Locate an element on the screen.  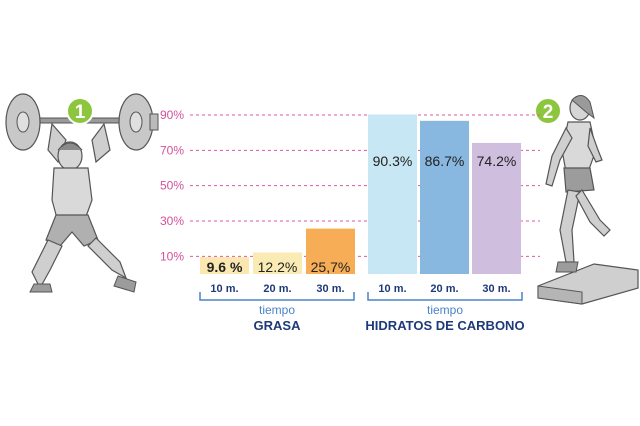
badge-1-number: 1 is located at coordinates (80, 112).